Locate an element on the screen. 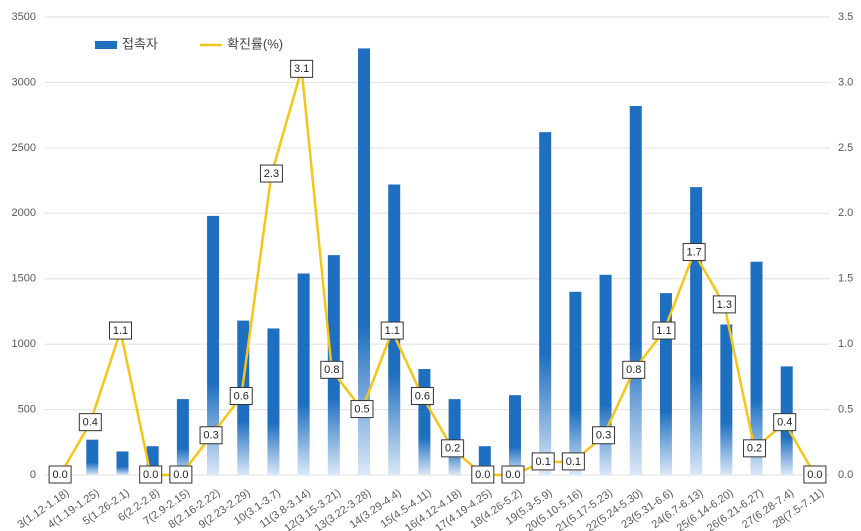 This screenshot has height=531, width=861. y2-tick-label: 1.0 is located at coordinates (845, 344).